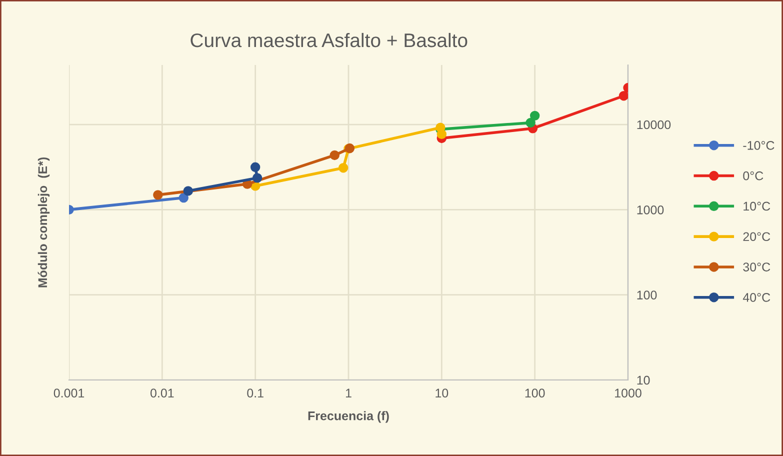  Describe the element at coordinates (654, 125) in the screenshot. I see `y-tick-label: 10000` at that location.